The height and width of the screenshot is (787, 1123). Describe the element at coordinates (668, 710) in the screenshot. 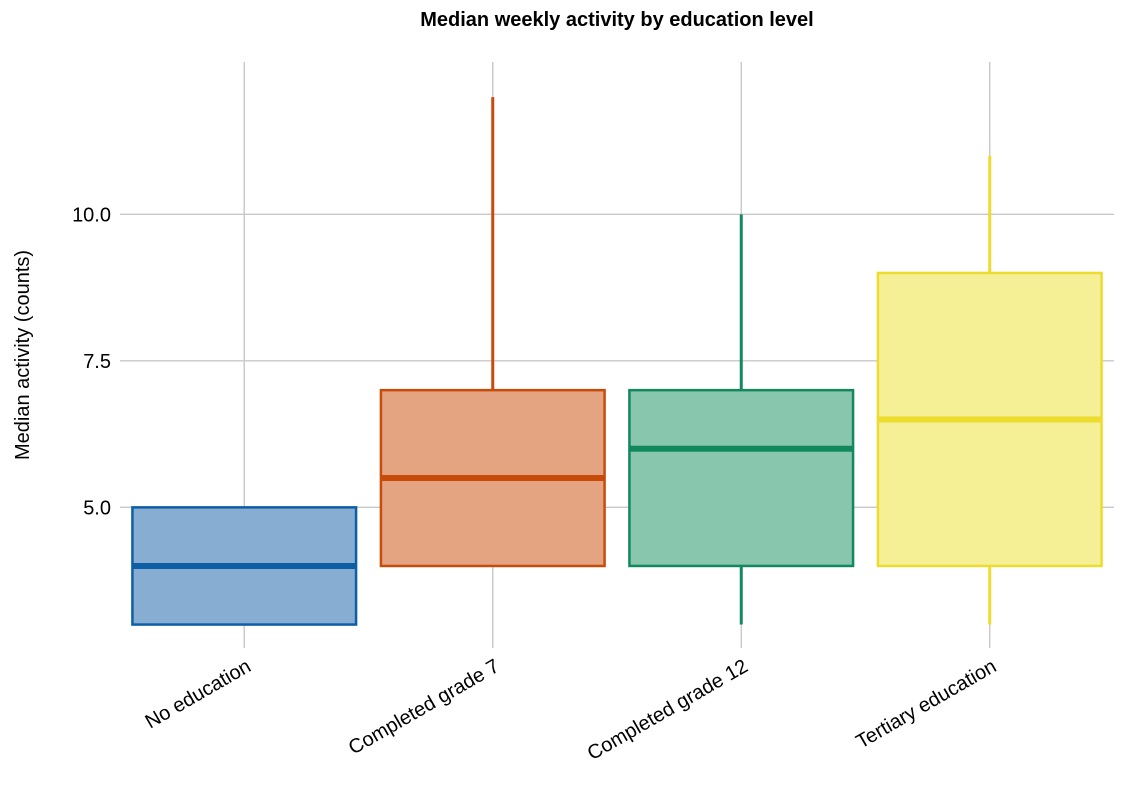

I see `x-tick-label: Completed grade 12` at that location.